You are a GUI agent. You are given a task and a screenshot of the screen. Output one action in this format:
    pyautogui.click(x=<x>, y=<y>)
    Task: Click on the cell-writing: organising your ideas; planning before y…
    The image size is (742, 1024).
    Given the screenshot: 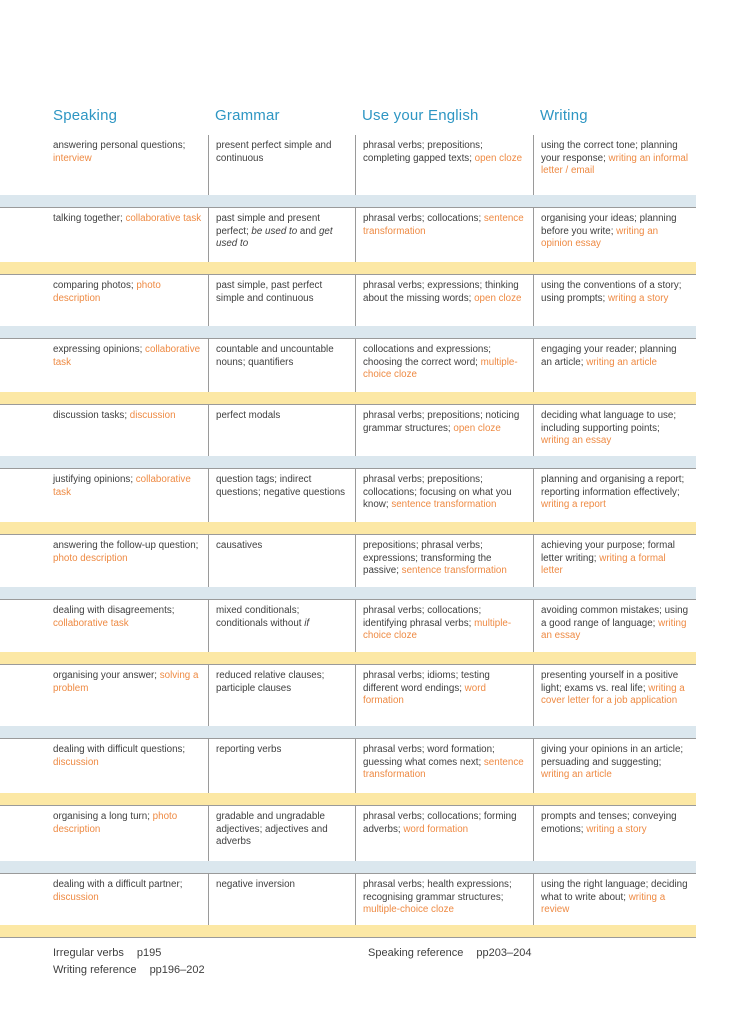 What is the action you would take?
    pyautogui.click(x=614, y=235)
    